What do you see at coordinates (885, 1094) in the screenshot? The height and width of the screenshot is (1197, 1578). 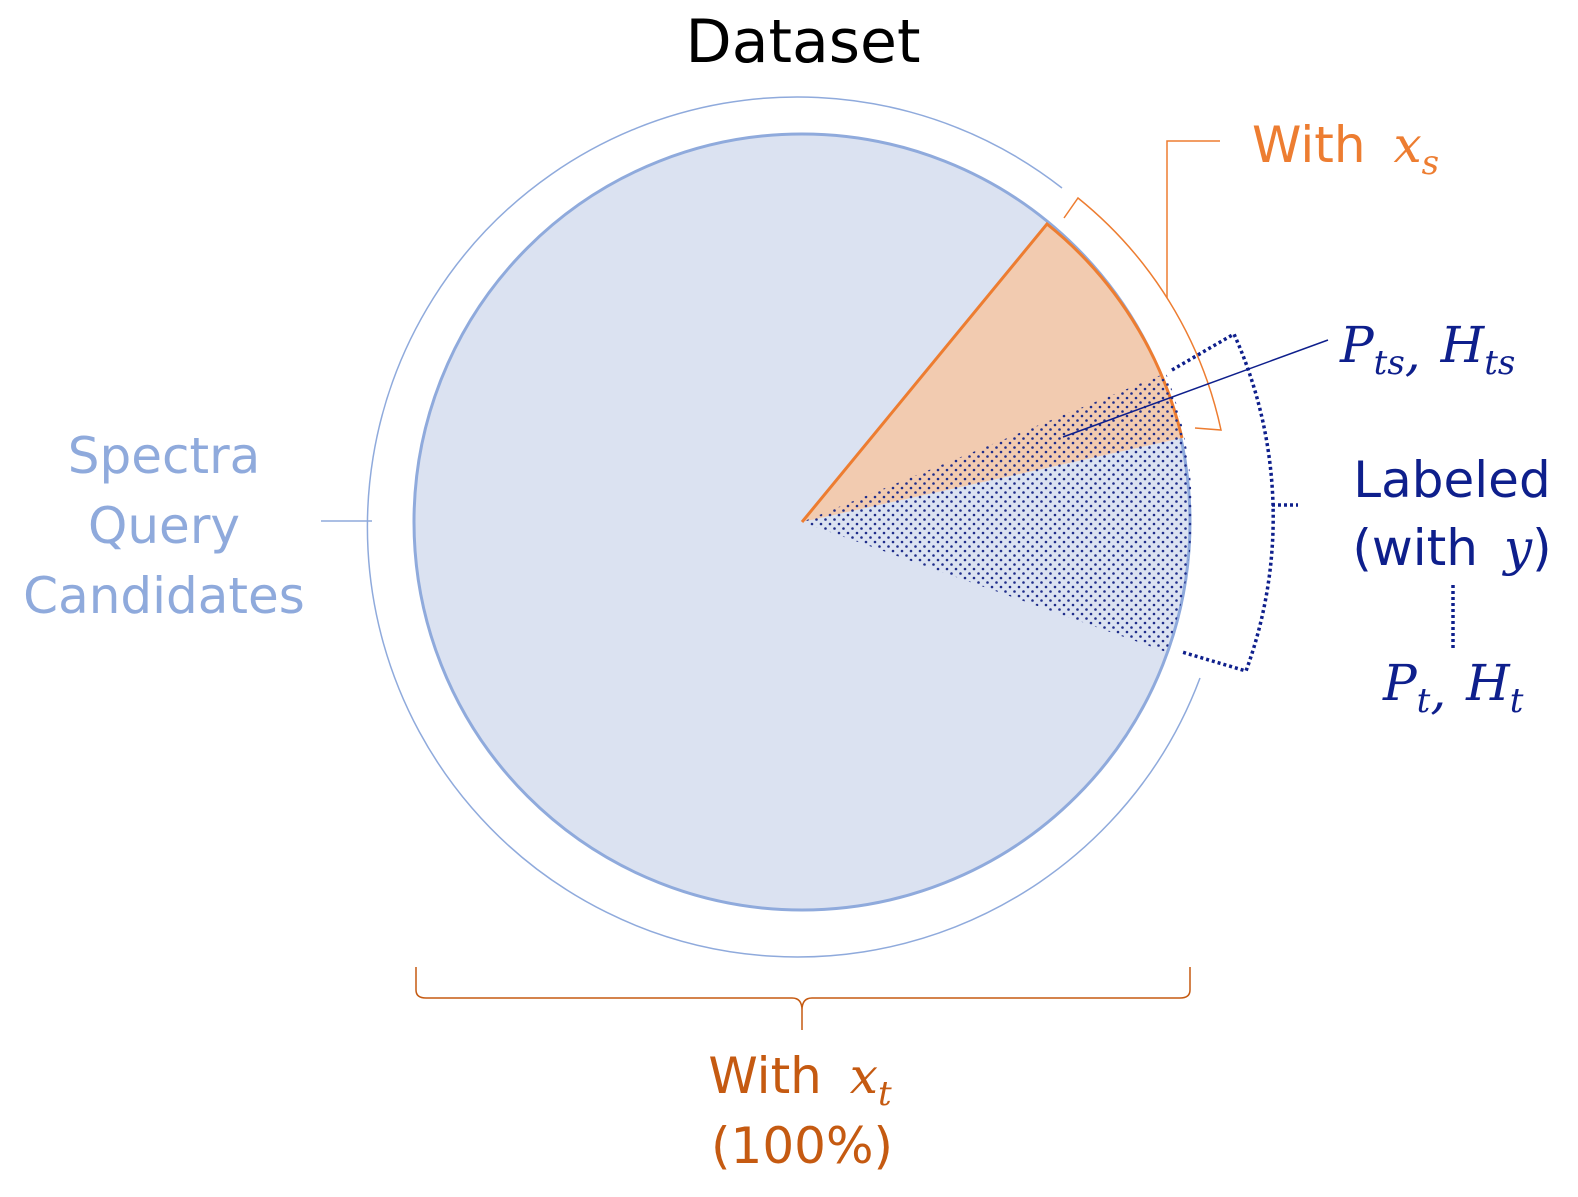 I see `with-xt-sub: t` at bounding box center [885, 1094].